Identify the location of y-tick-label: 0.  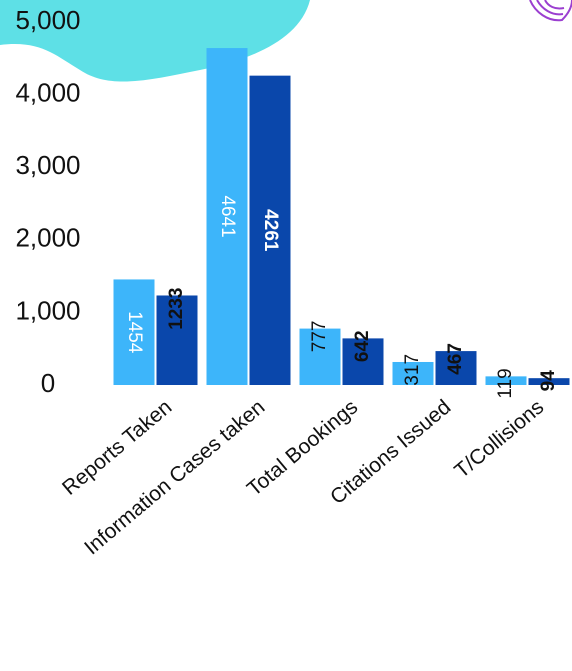
(48, 383).